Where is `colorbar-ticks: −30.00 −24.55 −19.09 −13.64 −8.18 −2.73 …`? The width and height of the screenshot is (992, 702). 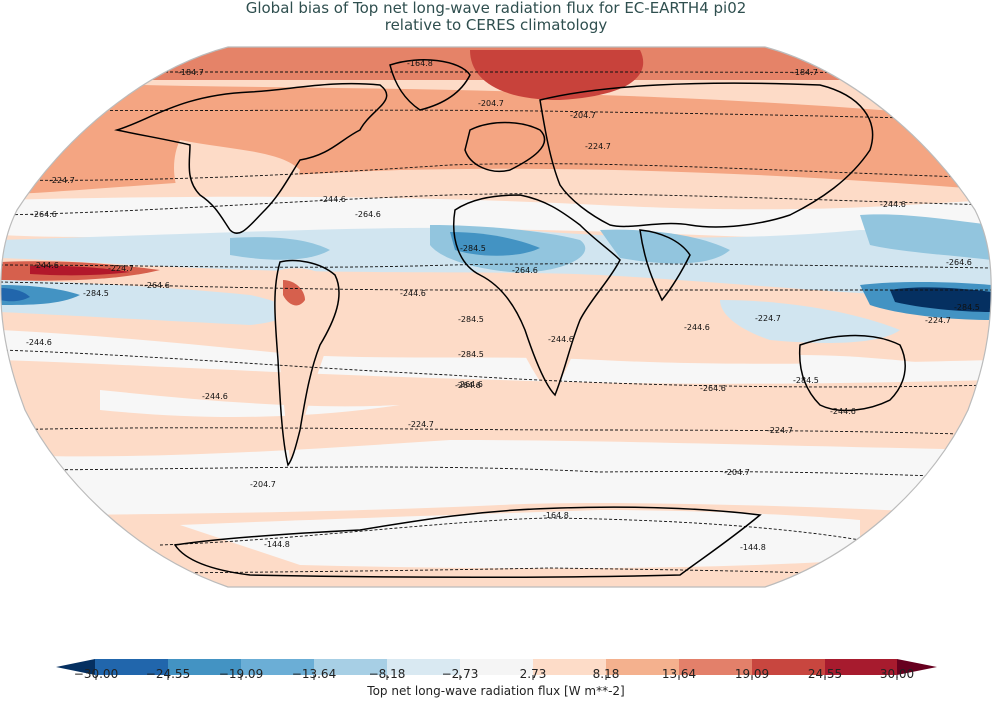
colorbar-ticks: −30.00 −24.55 −19.09 −13.64 −8.18 −2.73 … is located at coordinates (496, 675).